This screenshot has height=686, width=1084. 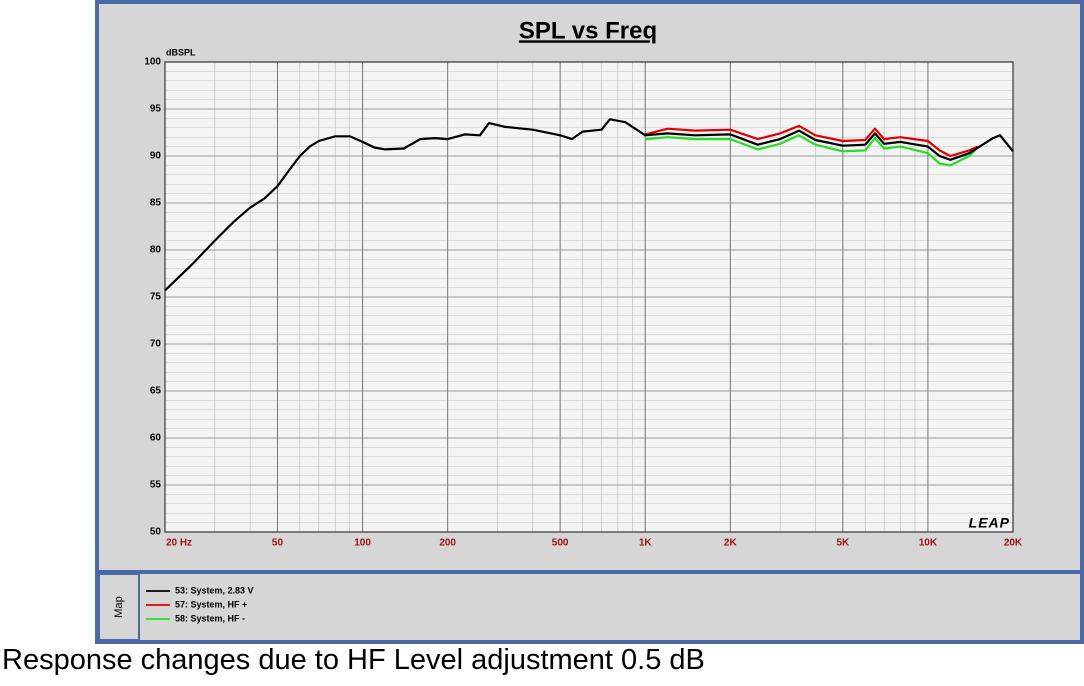 I want to click on x-tick-label: 1K, so click(x=646, y=543).